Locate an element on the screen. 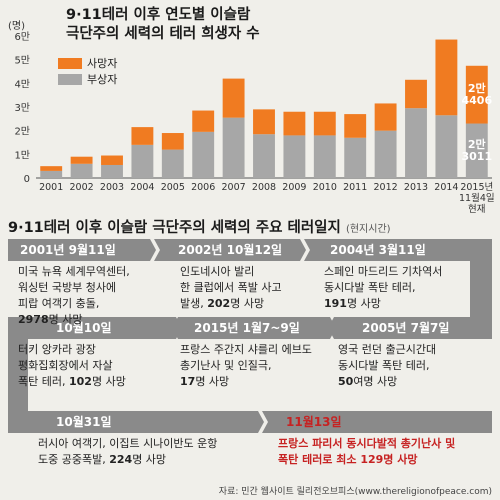 This screenshot has width=500, height=500. x-tick-label: 2013 is located at coordinates (416, 187).